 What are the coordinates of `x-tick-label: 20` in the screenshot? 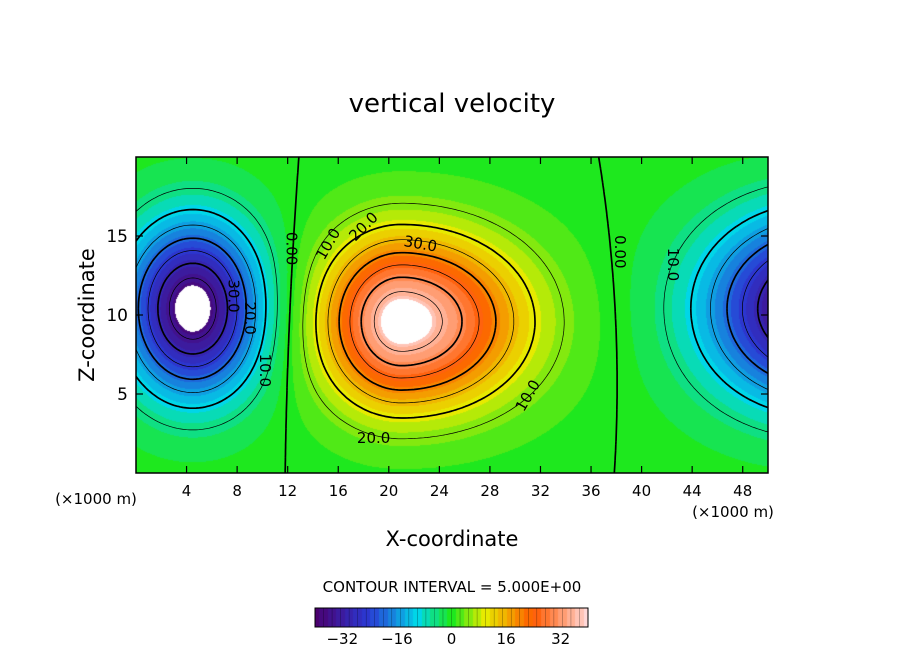 It's located at (388, 491).